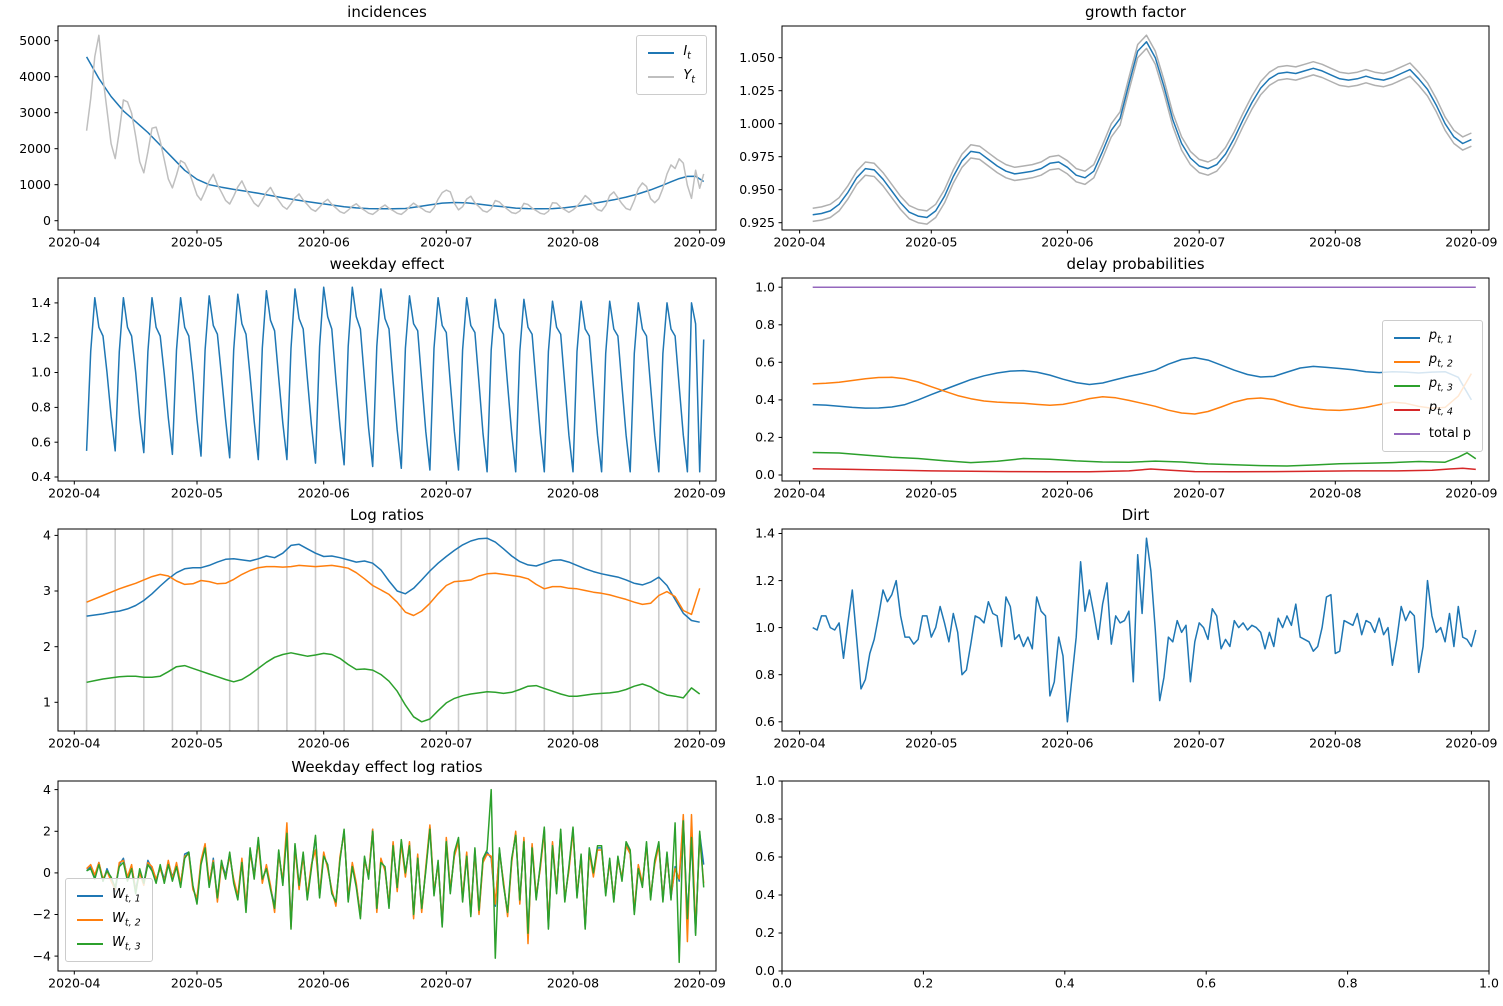 The image size is (1503, 1006). I want to click on y-tick-label: 1, so click(47, 702).